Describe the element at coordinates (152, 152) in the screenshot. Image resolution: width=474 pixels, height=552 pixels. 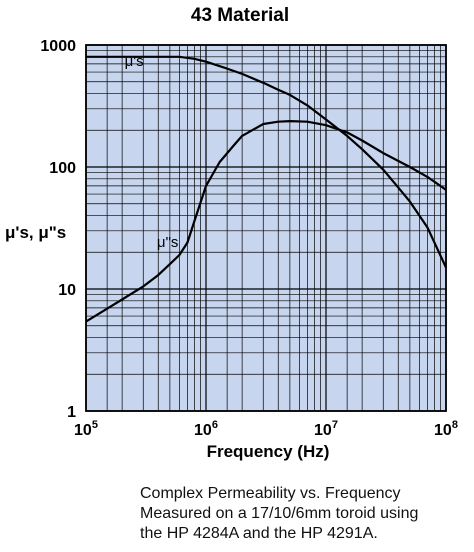
I see `series-labels: μ's μ"s` at that location.